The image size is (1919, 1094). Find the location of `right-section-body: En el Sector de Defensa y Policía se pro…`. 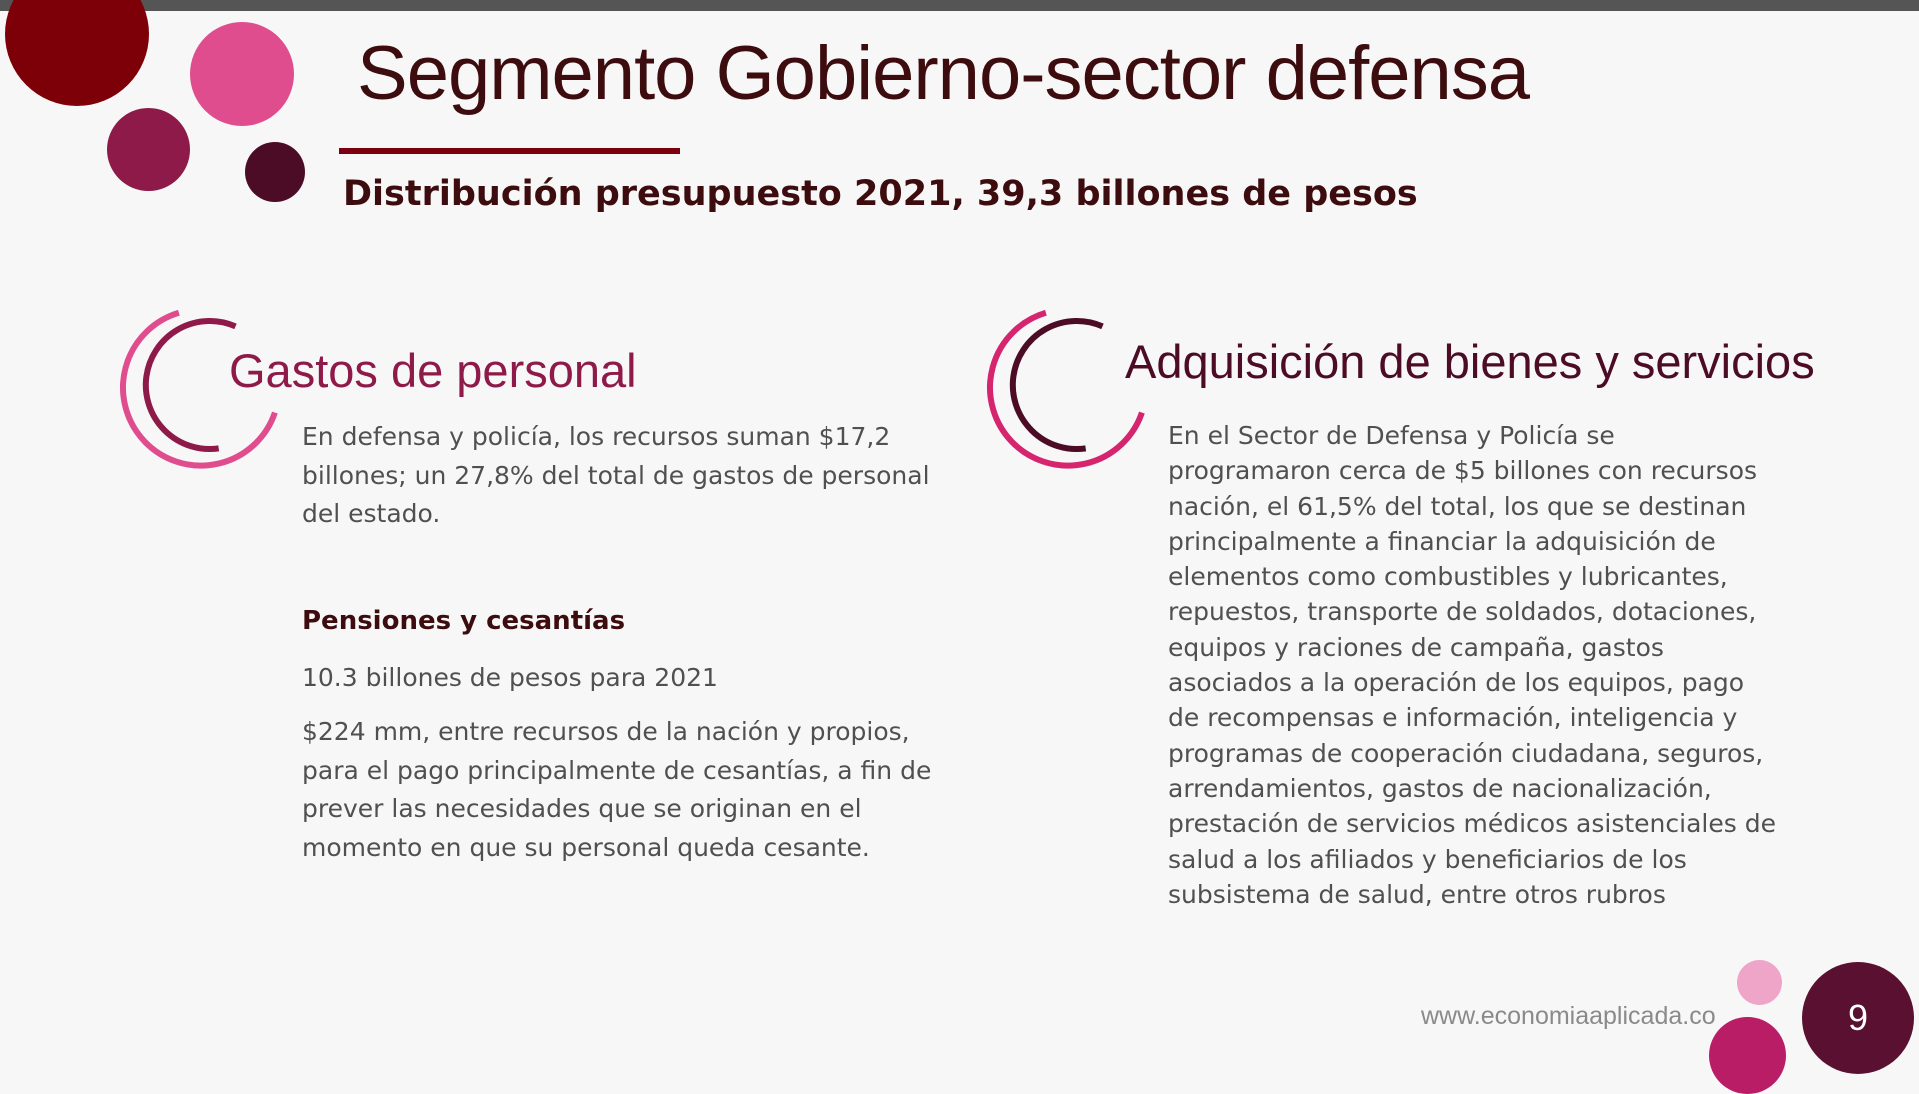

right-section-body: En el Sector de Defensa y Policía se pro… is located at coordinates (1472, 665).